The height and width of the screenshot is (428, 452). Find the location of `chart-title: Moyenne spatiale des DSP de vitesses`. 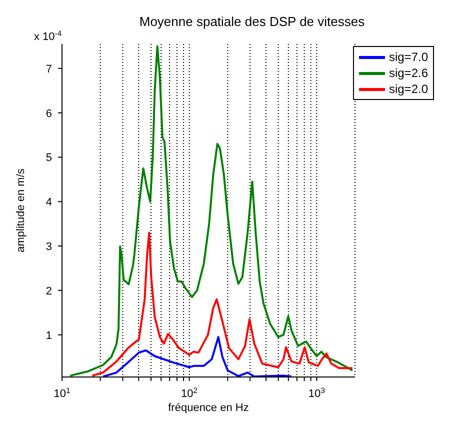

chart-title: Moyenne spatiale des DSP de vitesses is located at coordinates (252, 21).